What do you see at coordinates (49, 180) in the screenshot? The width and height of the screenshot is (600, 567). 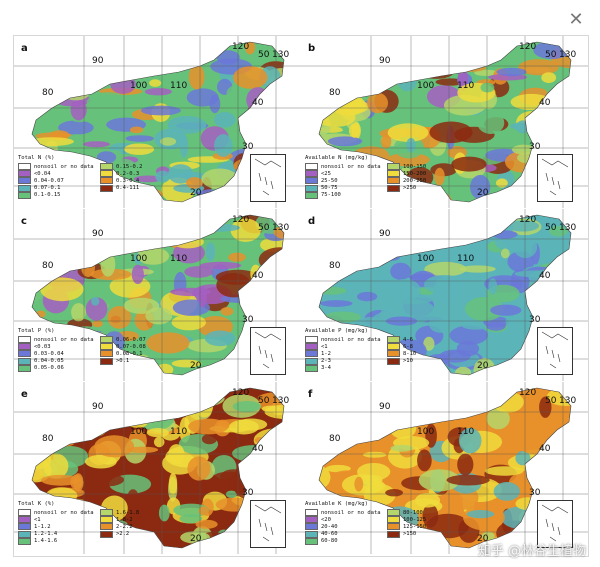 I see `legend-label: 0.04-0.07` at bounding box center [49, 180].